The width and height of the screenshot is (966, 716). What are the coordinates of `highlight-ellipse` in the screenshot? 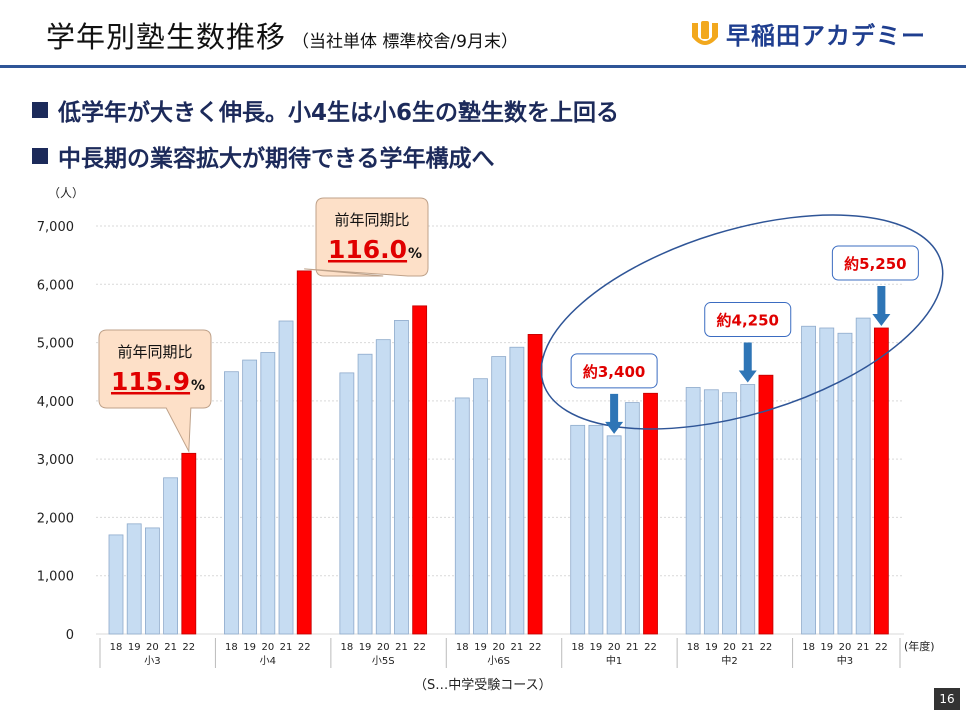 It's located at (742, 322).